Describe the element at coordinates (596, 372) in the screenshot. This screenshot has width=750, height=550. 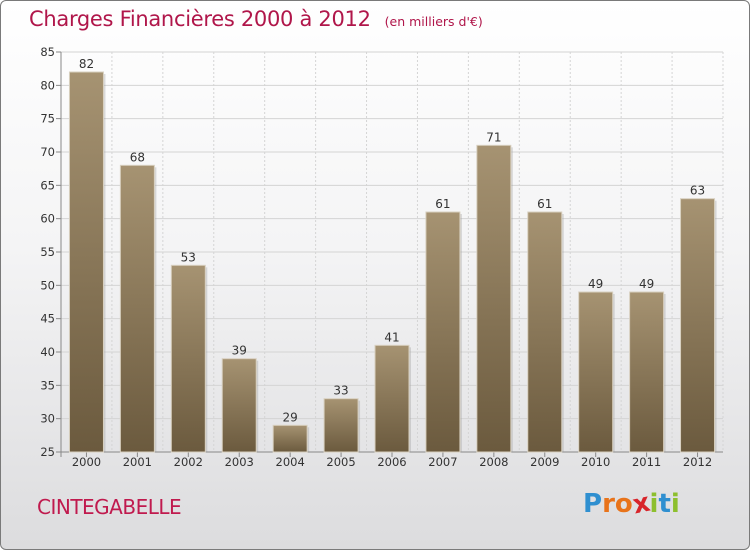
I see `bar-2010` at that location.